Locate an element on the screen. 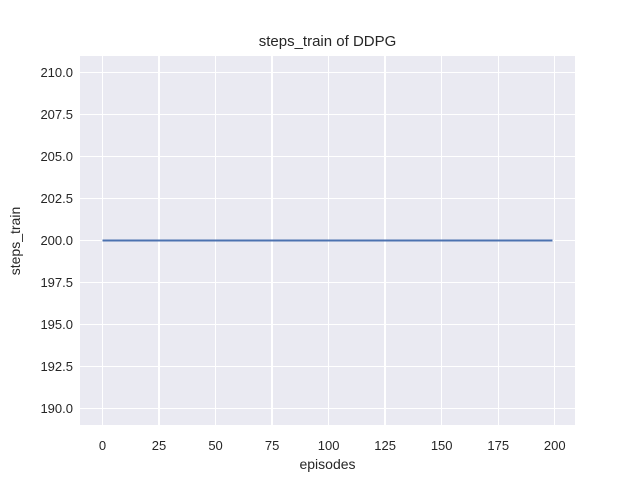 The height and width of the screenshot is (480, 640). x-axis-label: episodes is located at coordinates (327, 464).